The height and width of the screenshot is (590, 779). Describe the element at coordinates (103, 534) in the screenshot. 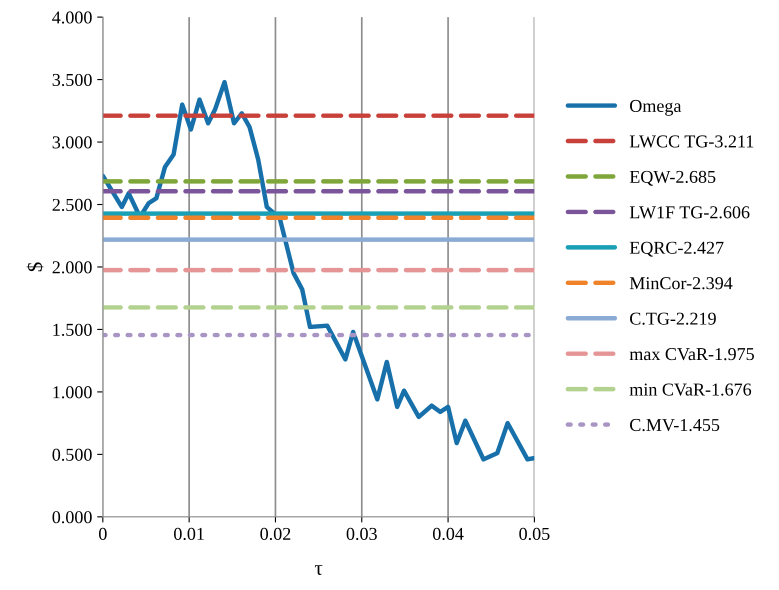

I see `x-tick-label: 0` at that location.